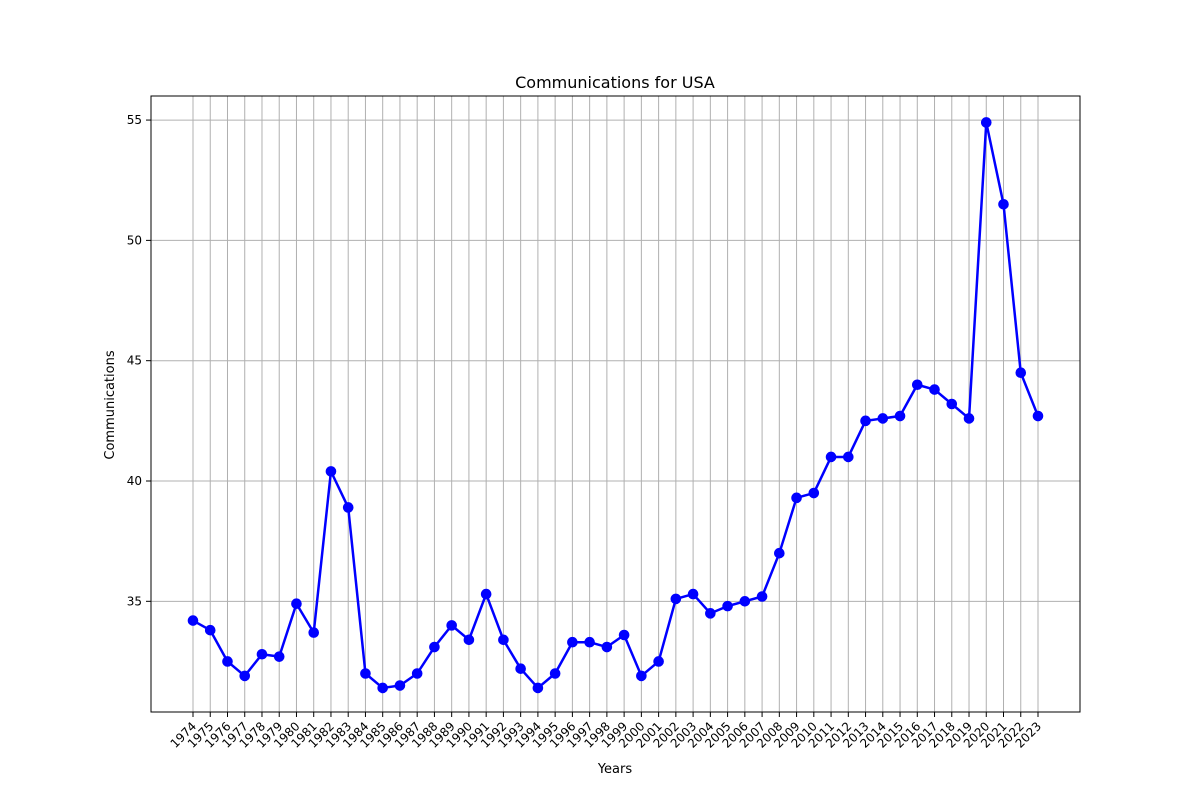  What do you see at coordinates (134, 120) in the screenshot?
I see `y-tick-label: 55` at bounding box center [134, 120].